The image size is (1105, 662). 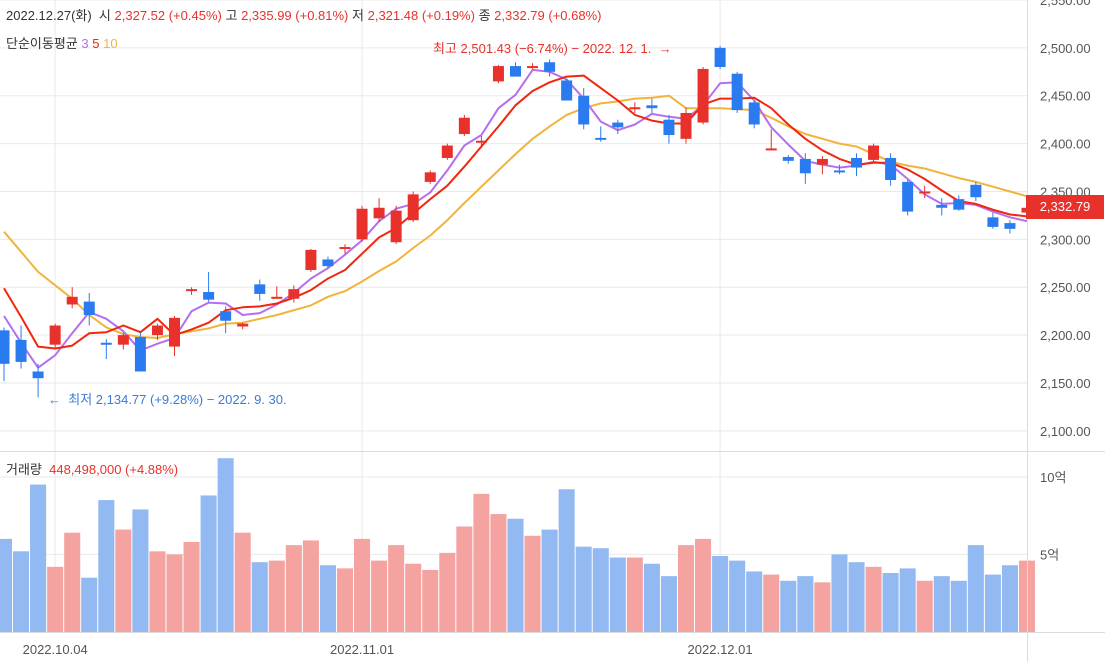 What do you see at coordinates (24, 469) in the screenshot?
I see `volume-label: 거래량` at bounding box center [24, 469].